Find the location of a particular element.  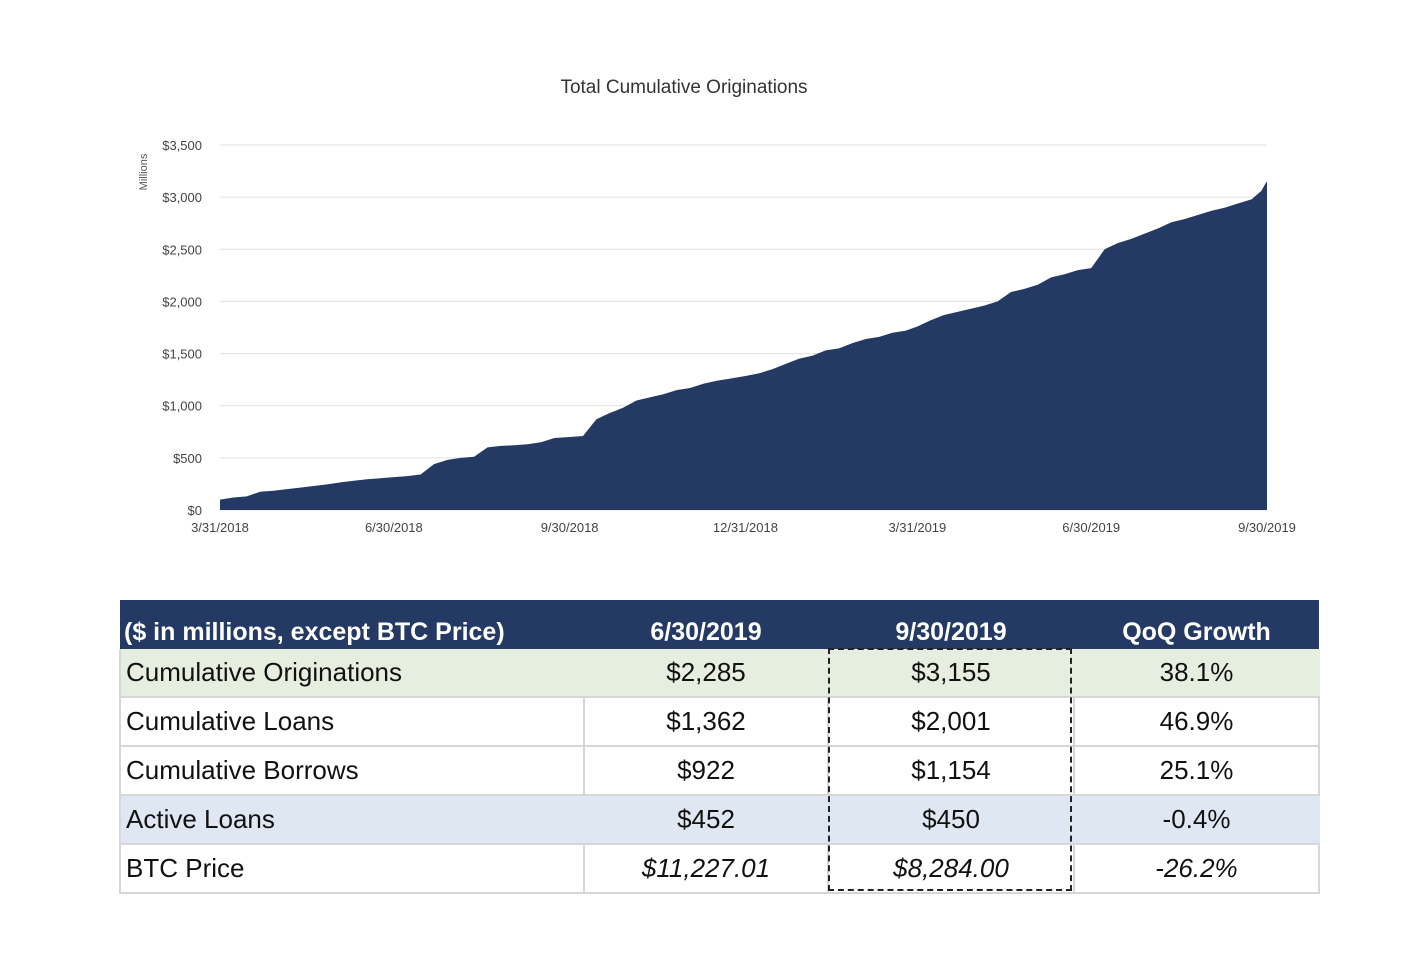

chart-title: Total Cumulative Originations is located at coordinates (683, 87).